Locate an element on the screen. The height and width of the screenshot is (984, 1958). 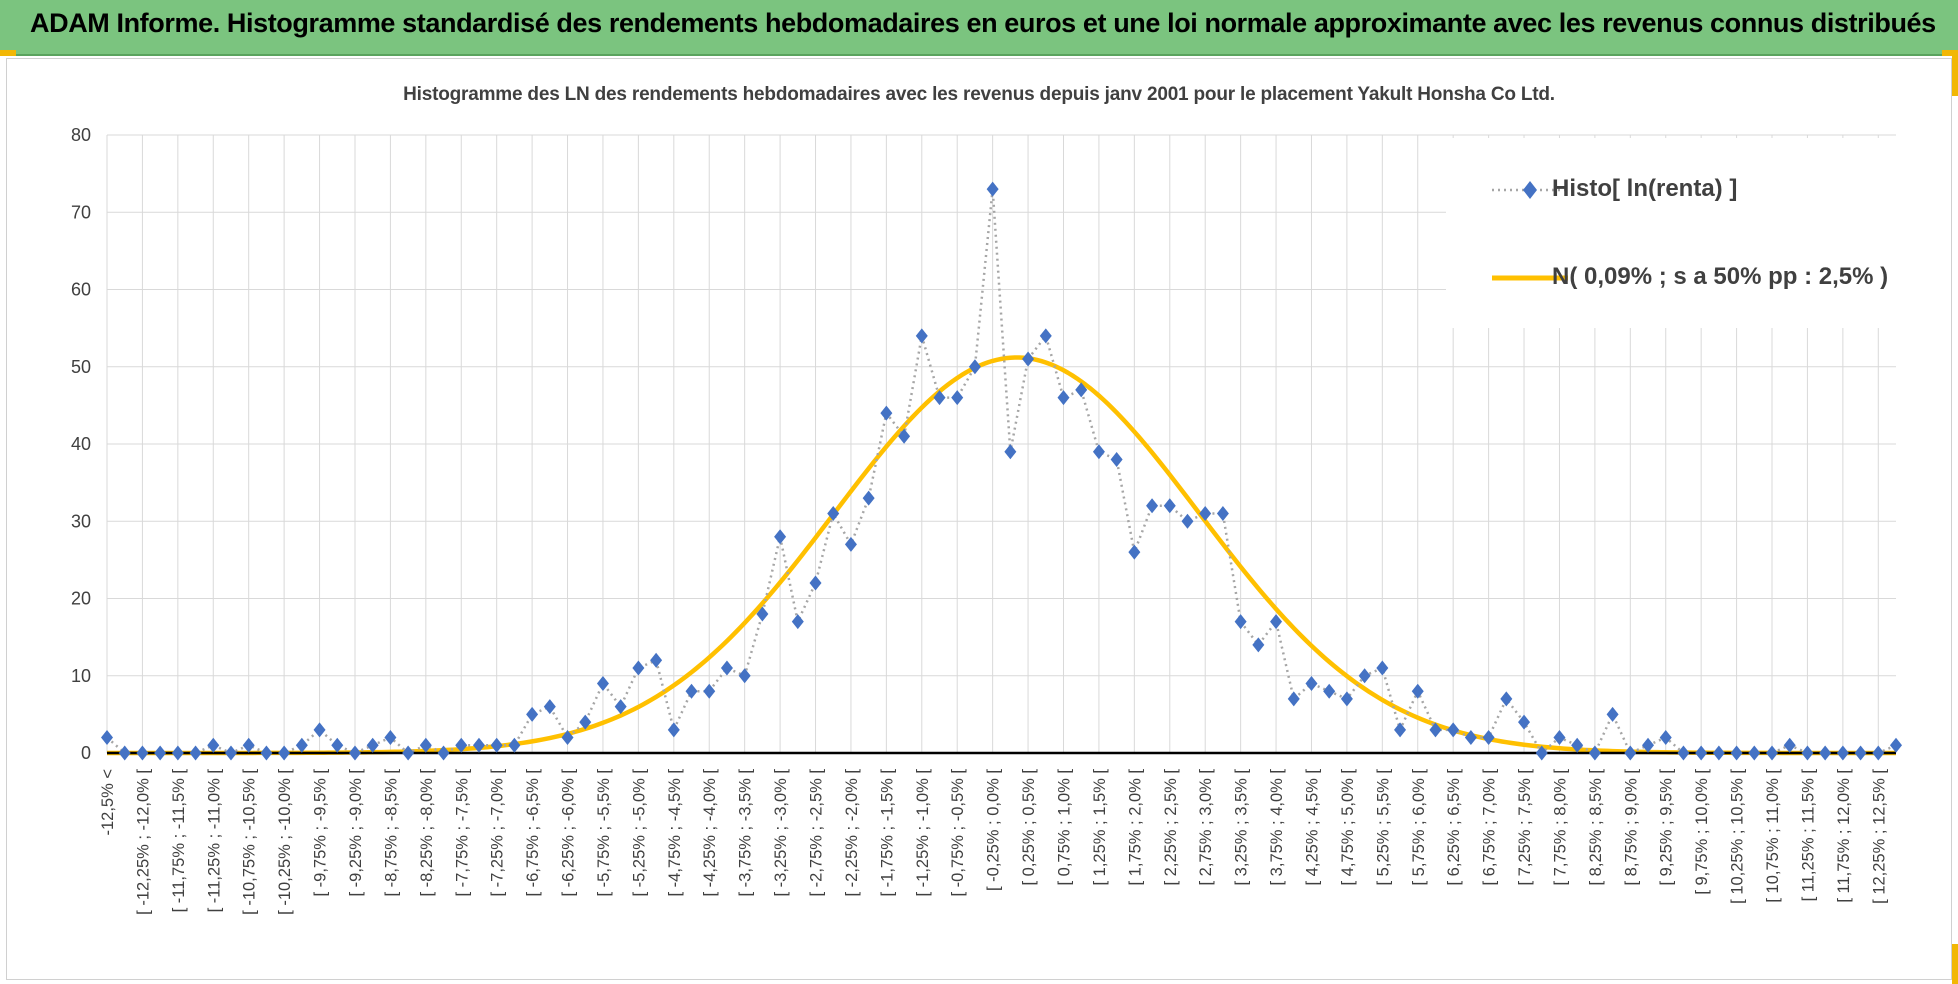
x-tick-label: [ -0,25% ; 0,0% [ is located at coordinates (994, 830).